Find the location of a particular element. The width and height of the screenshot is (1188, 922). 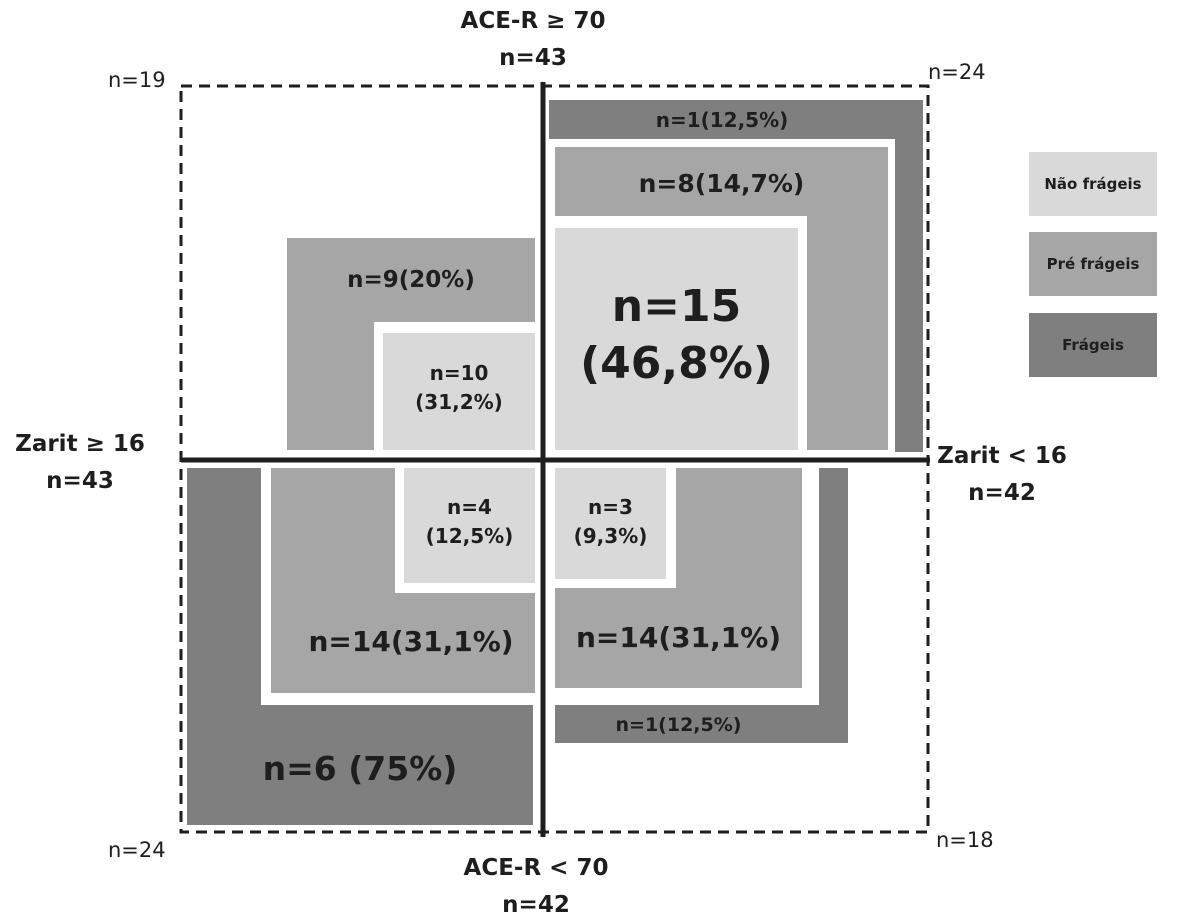

legend-nao-frageis: Não frágeis is located at coordinates (1093, 184).